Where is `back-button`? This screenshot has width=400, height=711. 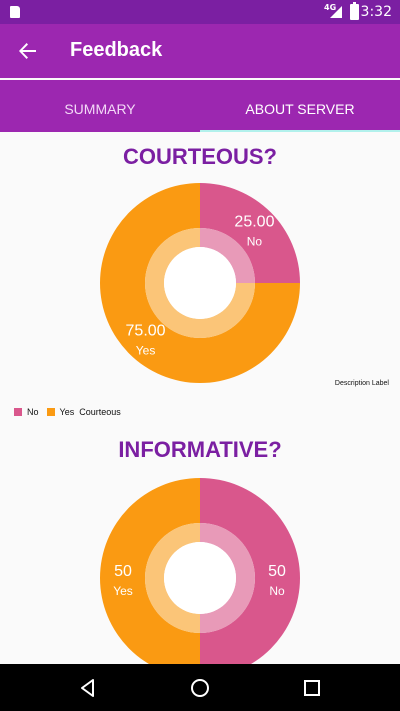 back-button is located at coordinates (28, 51).